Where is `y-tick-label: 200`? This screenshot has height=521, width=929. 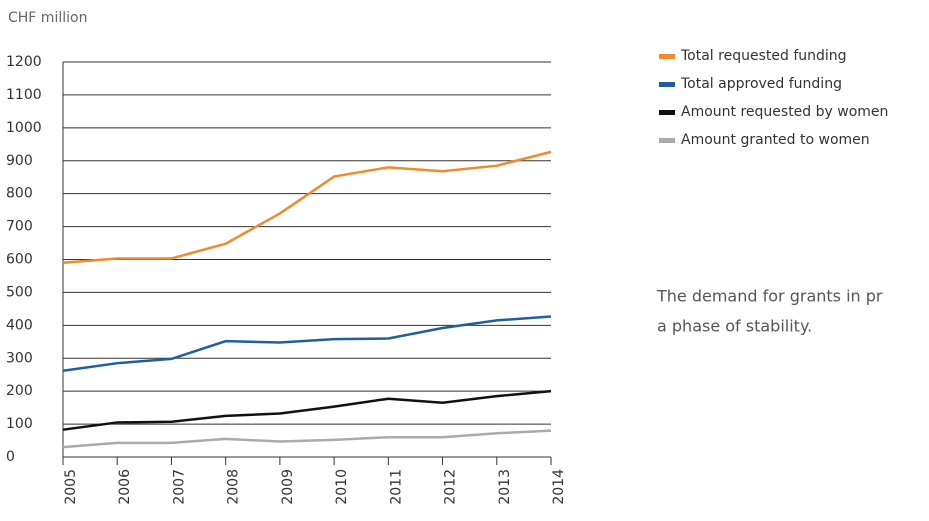
y-tick-label: 200 is located at coordinates (19, 391).